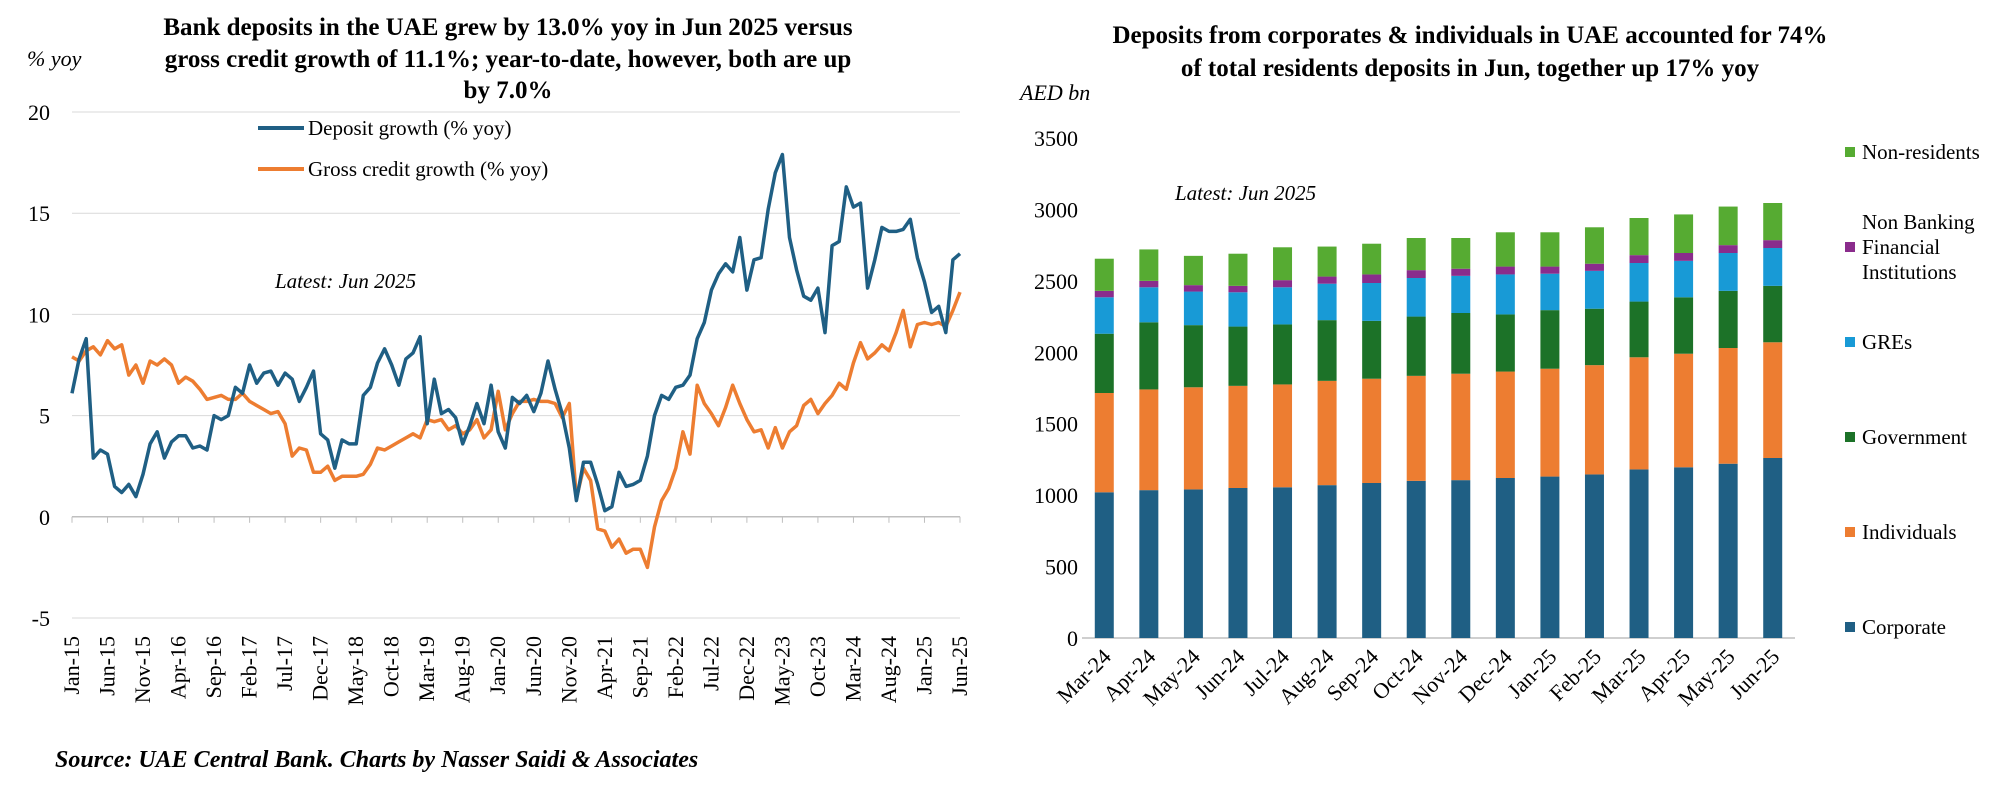  Describe the element at coordinates (1056, 495) in the screenshot. I see `y-tick-label: 1000` at that location.